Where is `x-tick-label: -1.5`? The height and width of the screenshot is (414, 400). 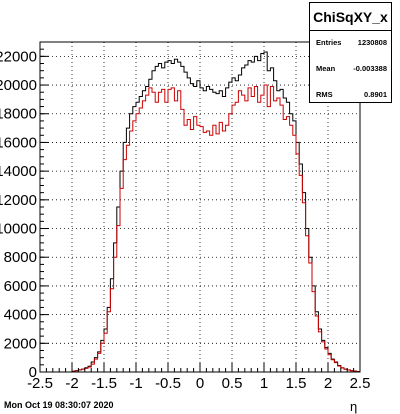 x-tick-label: -1.5 is located at coordinates (104, 383).